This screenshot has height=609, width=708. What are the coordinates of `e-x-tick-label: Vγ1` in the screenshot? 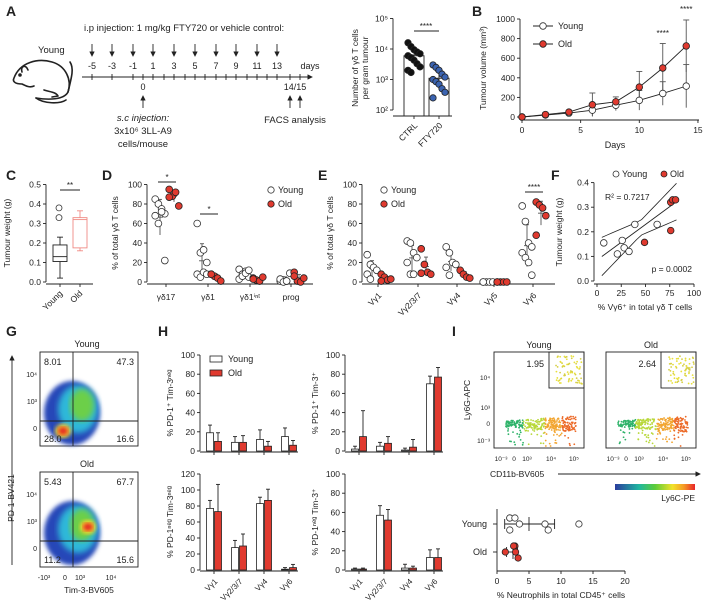 It's located at (375, 299).